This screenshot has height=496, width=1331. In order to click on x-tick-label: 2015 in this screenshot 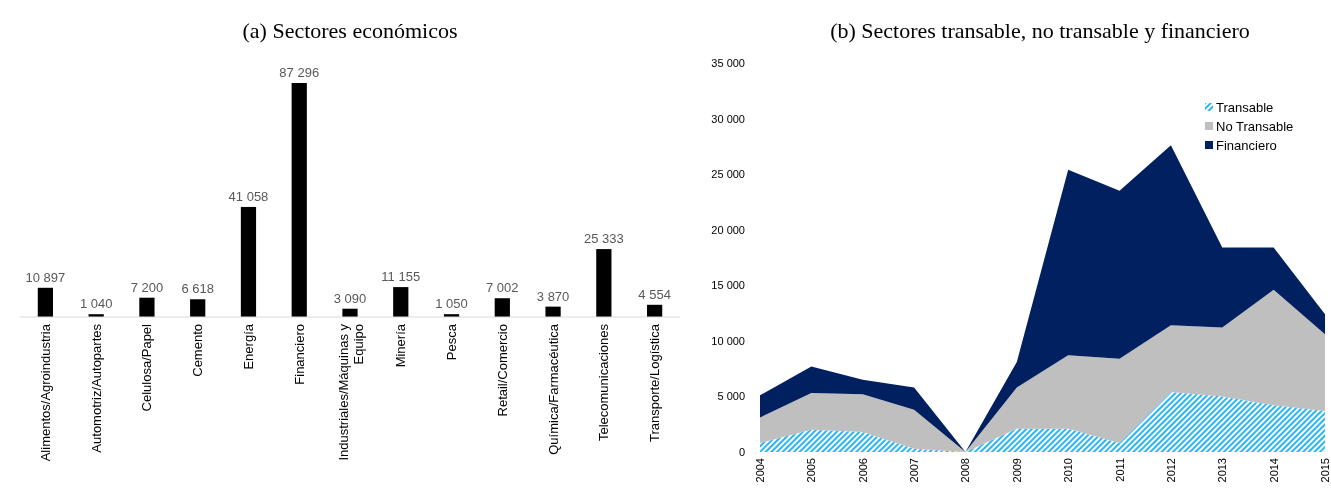, I will do `click(1325, 470)`.